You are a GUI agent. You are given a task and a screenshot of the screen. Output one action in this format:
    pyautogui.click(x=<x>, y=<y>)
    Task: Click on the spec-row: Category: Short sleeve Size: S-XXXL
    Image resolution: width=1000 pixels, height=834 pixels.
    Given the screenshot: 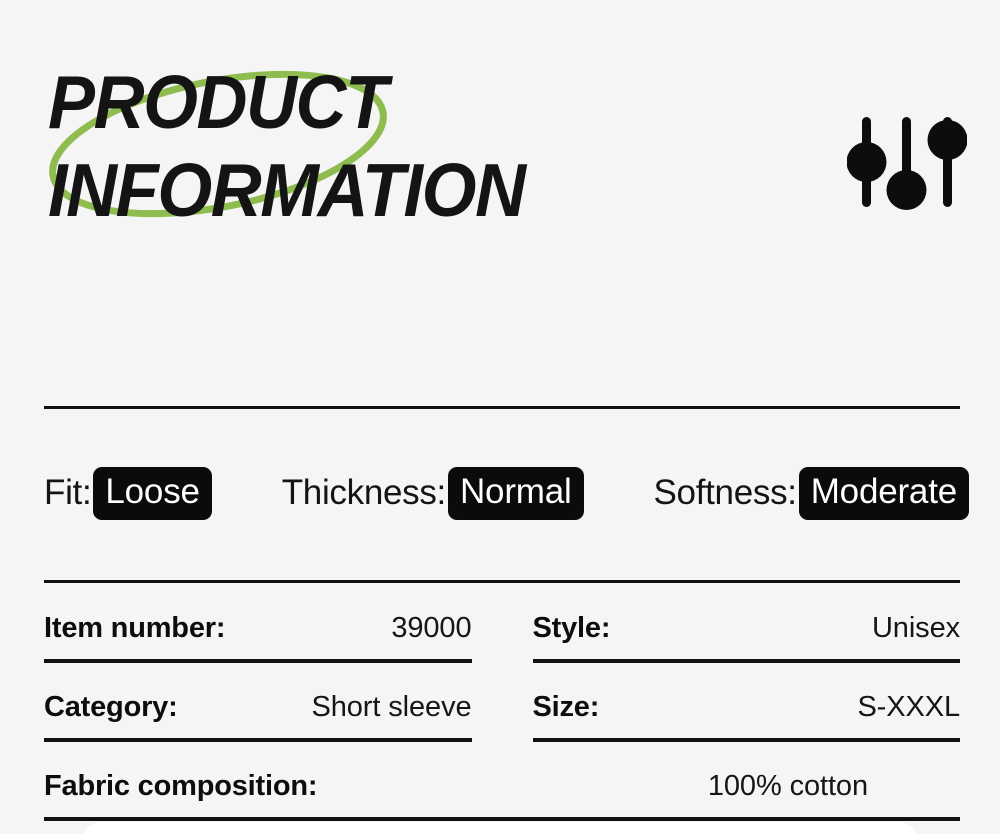 What is the action you would take?
    pyautogui.click(x=502, y=716)
    